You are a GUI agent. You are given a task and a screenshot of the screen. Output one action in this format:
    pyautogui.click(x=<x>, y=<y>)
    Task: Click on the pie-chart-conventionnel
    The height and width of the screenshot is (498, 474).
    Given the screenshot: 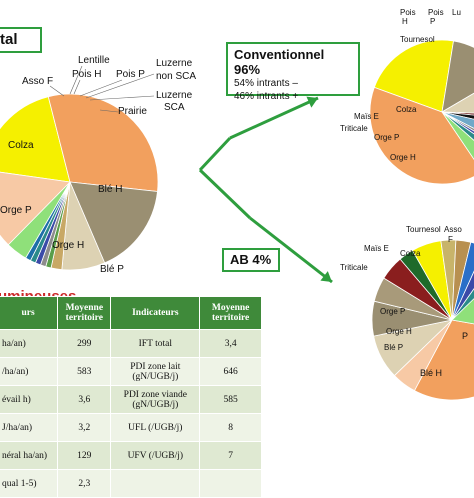 What is the action you would take?
    pyautogui.click(x=421, y=112)
    